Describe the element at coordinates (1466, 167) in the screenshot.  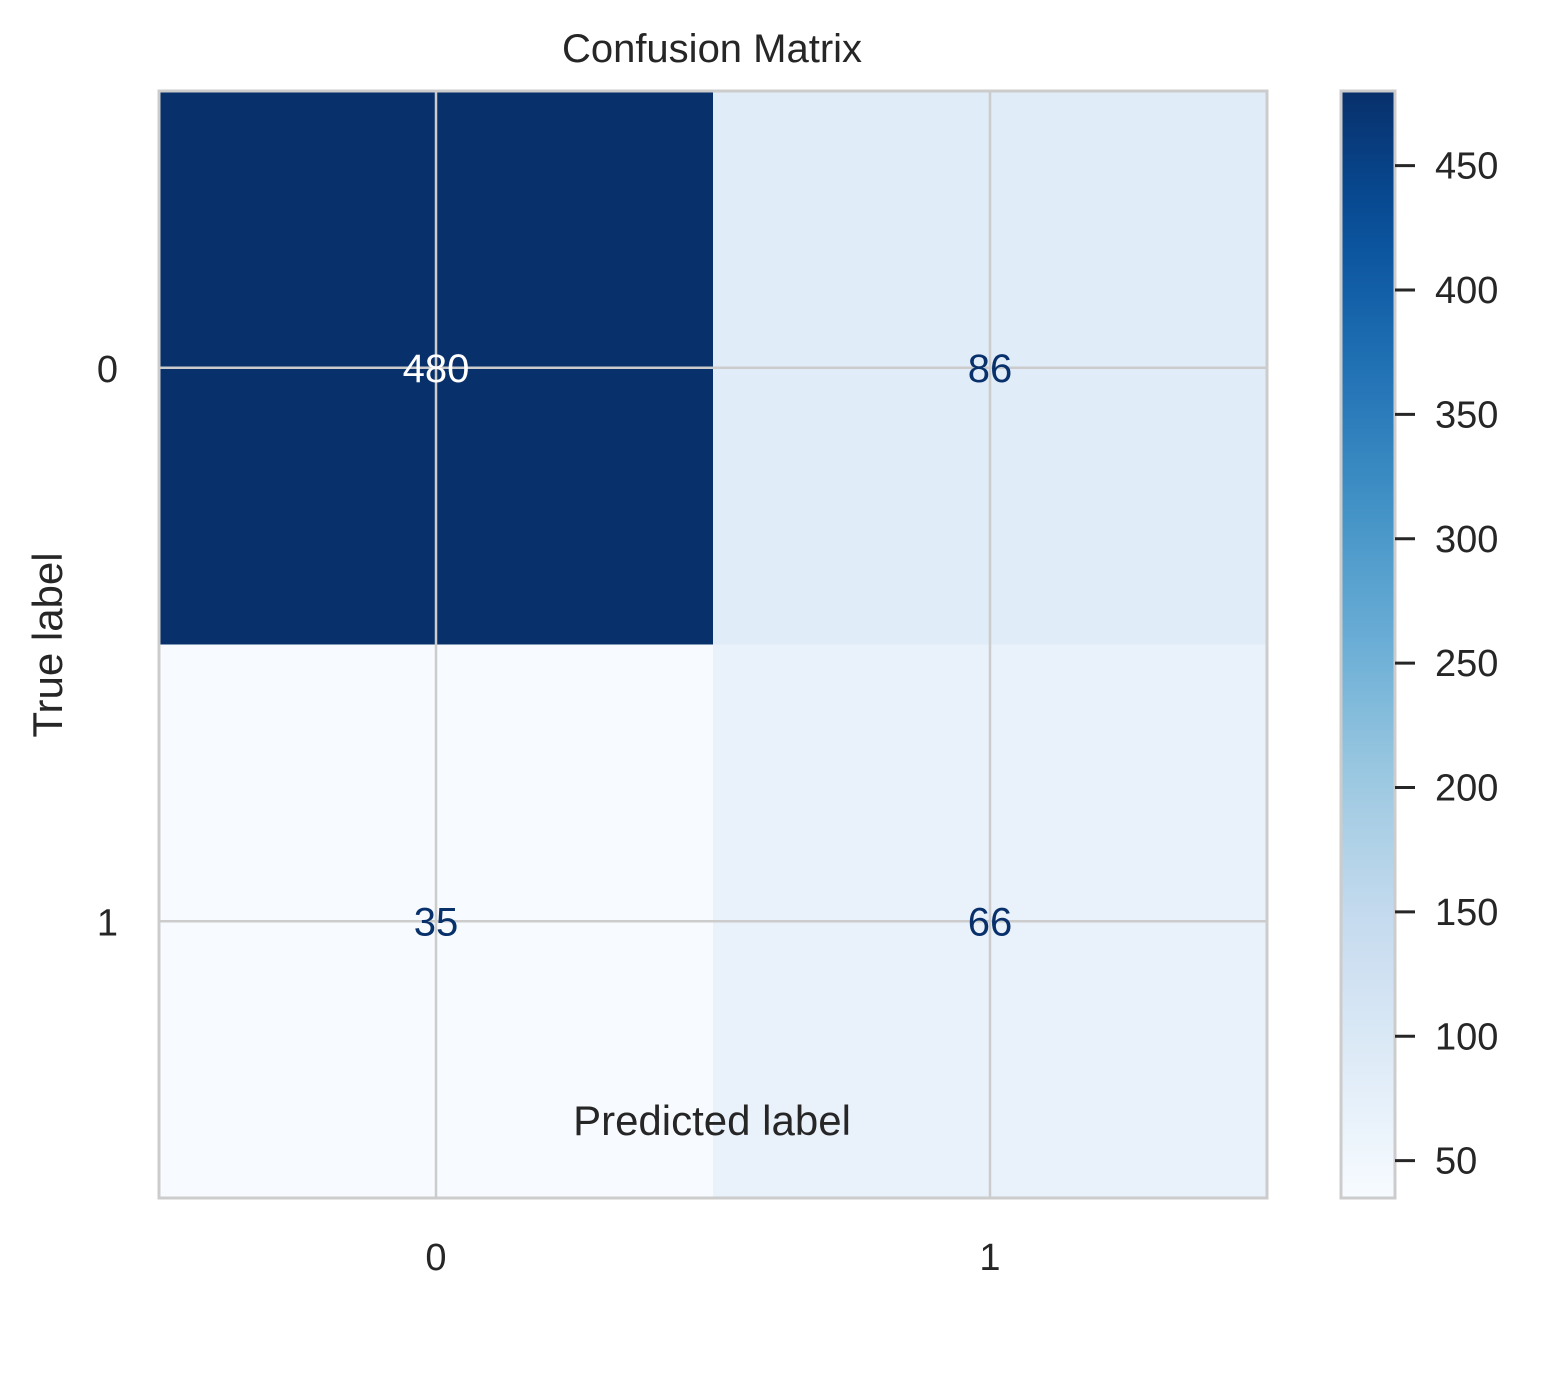
I see `colorbar-tick-label: 450` at that location.